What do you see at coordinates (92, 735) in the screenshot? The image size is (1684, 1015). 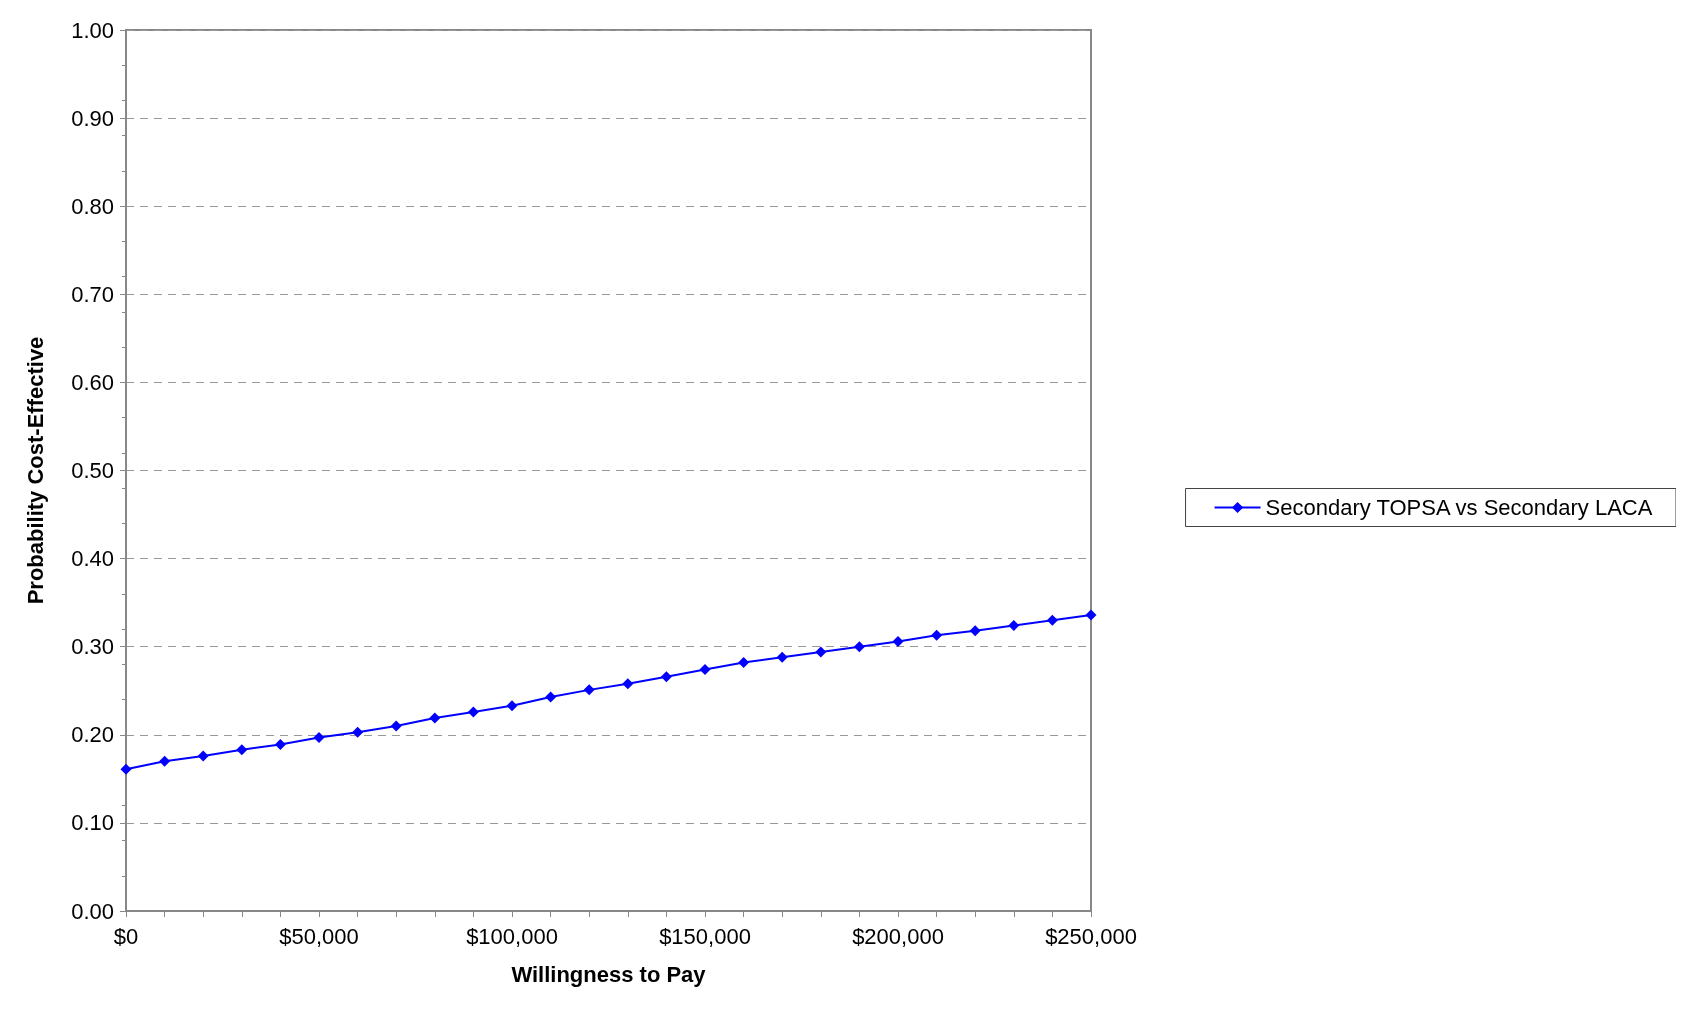 I see `y-tick-label: 0.20` at bounding box center [92, 735].